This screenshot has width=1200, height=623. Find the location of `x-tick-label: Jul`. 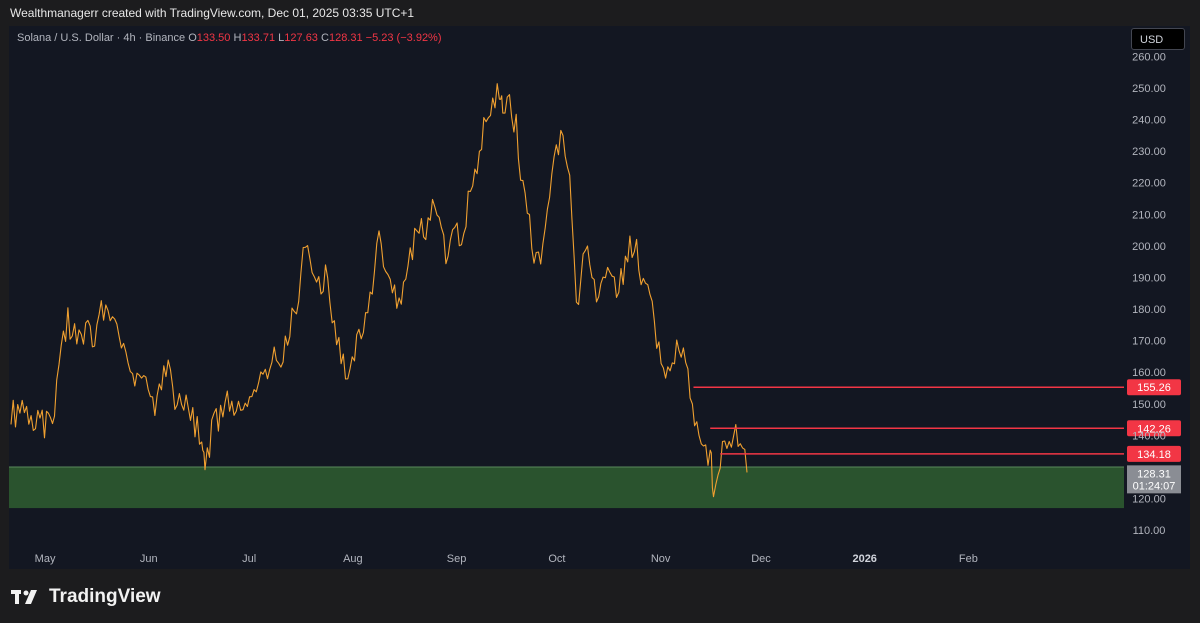

x-tick-label: Jul is located at coordinates (249, 559).